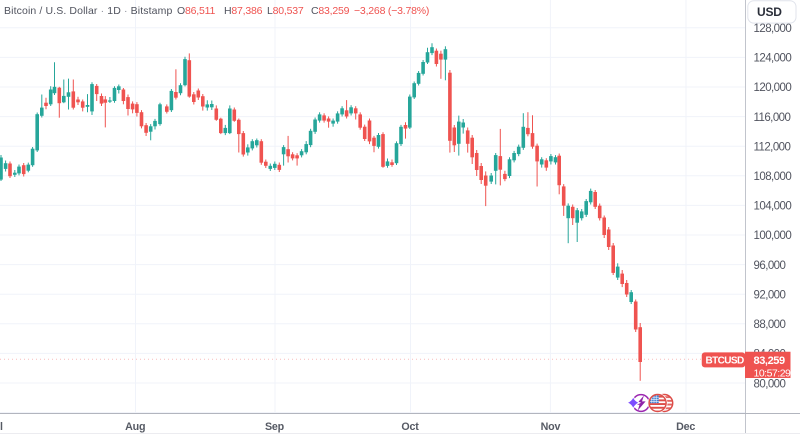 The width and height of the screenshot is (800, 440). Describe the element at coordinates (410, 427) in the screenshot. I see `svg-text: Oct` at that location.